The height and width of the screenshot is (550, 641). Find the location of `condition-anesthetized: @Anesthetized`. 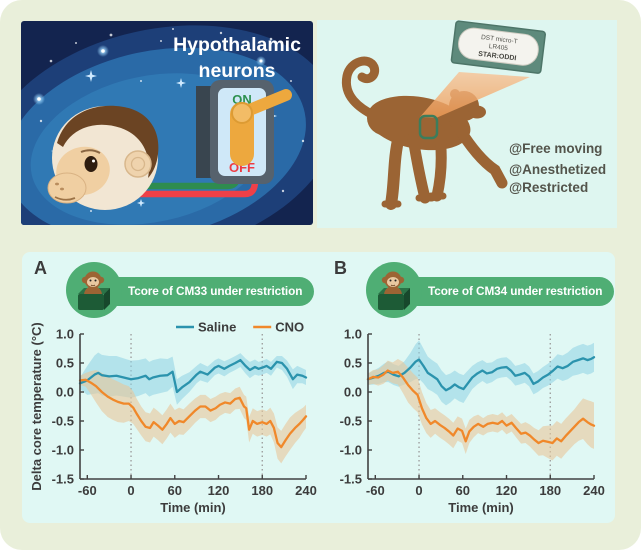

condition-anesthetized: @Anesthetized is located at coordinates (558, 169).